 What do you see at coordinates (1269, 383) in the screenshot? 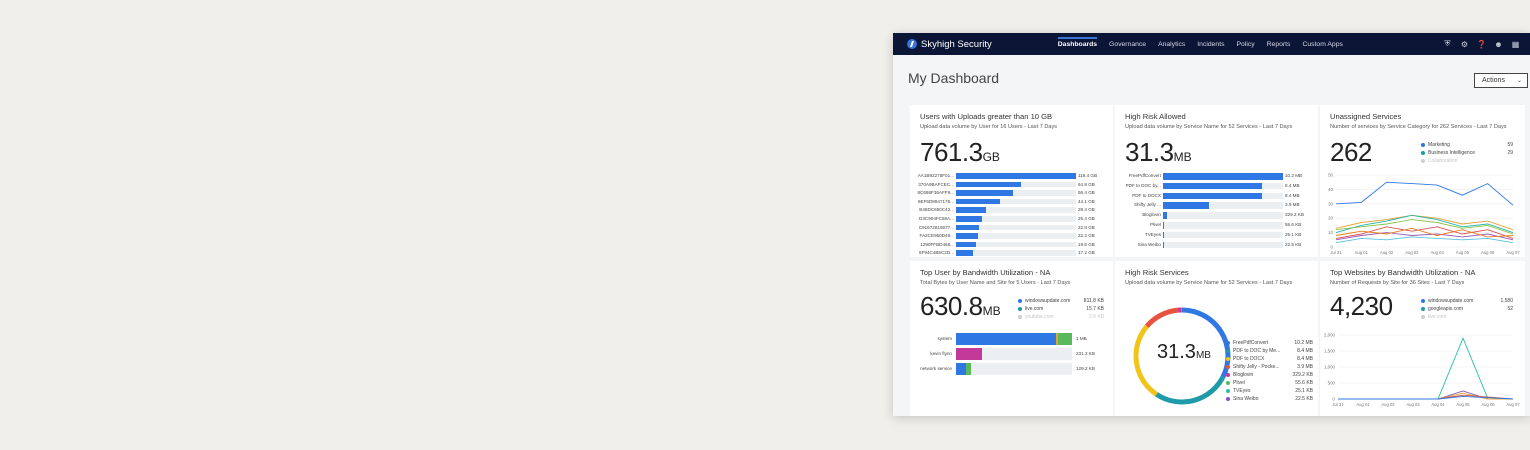
I see `legend-item: Plivel 55.6 KB` at bounding box center [1269, 383].